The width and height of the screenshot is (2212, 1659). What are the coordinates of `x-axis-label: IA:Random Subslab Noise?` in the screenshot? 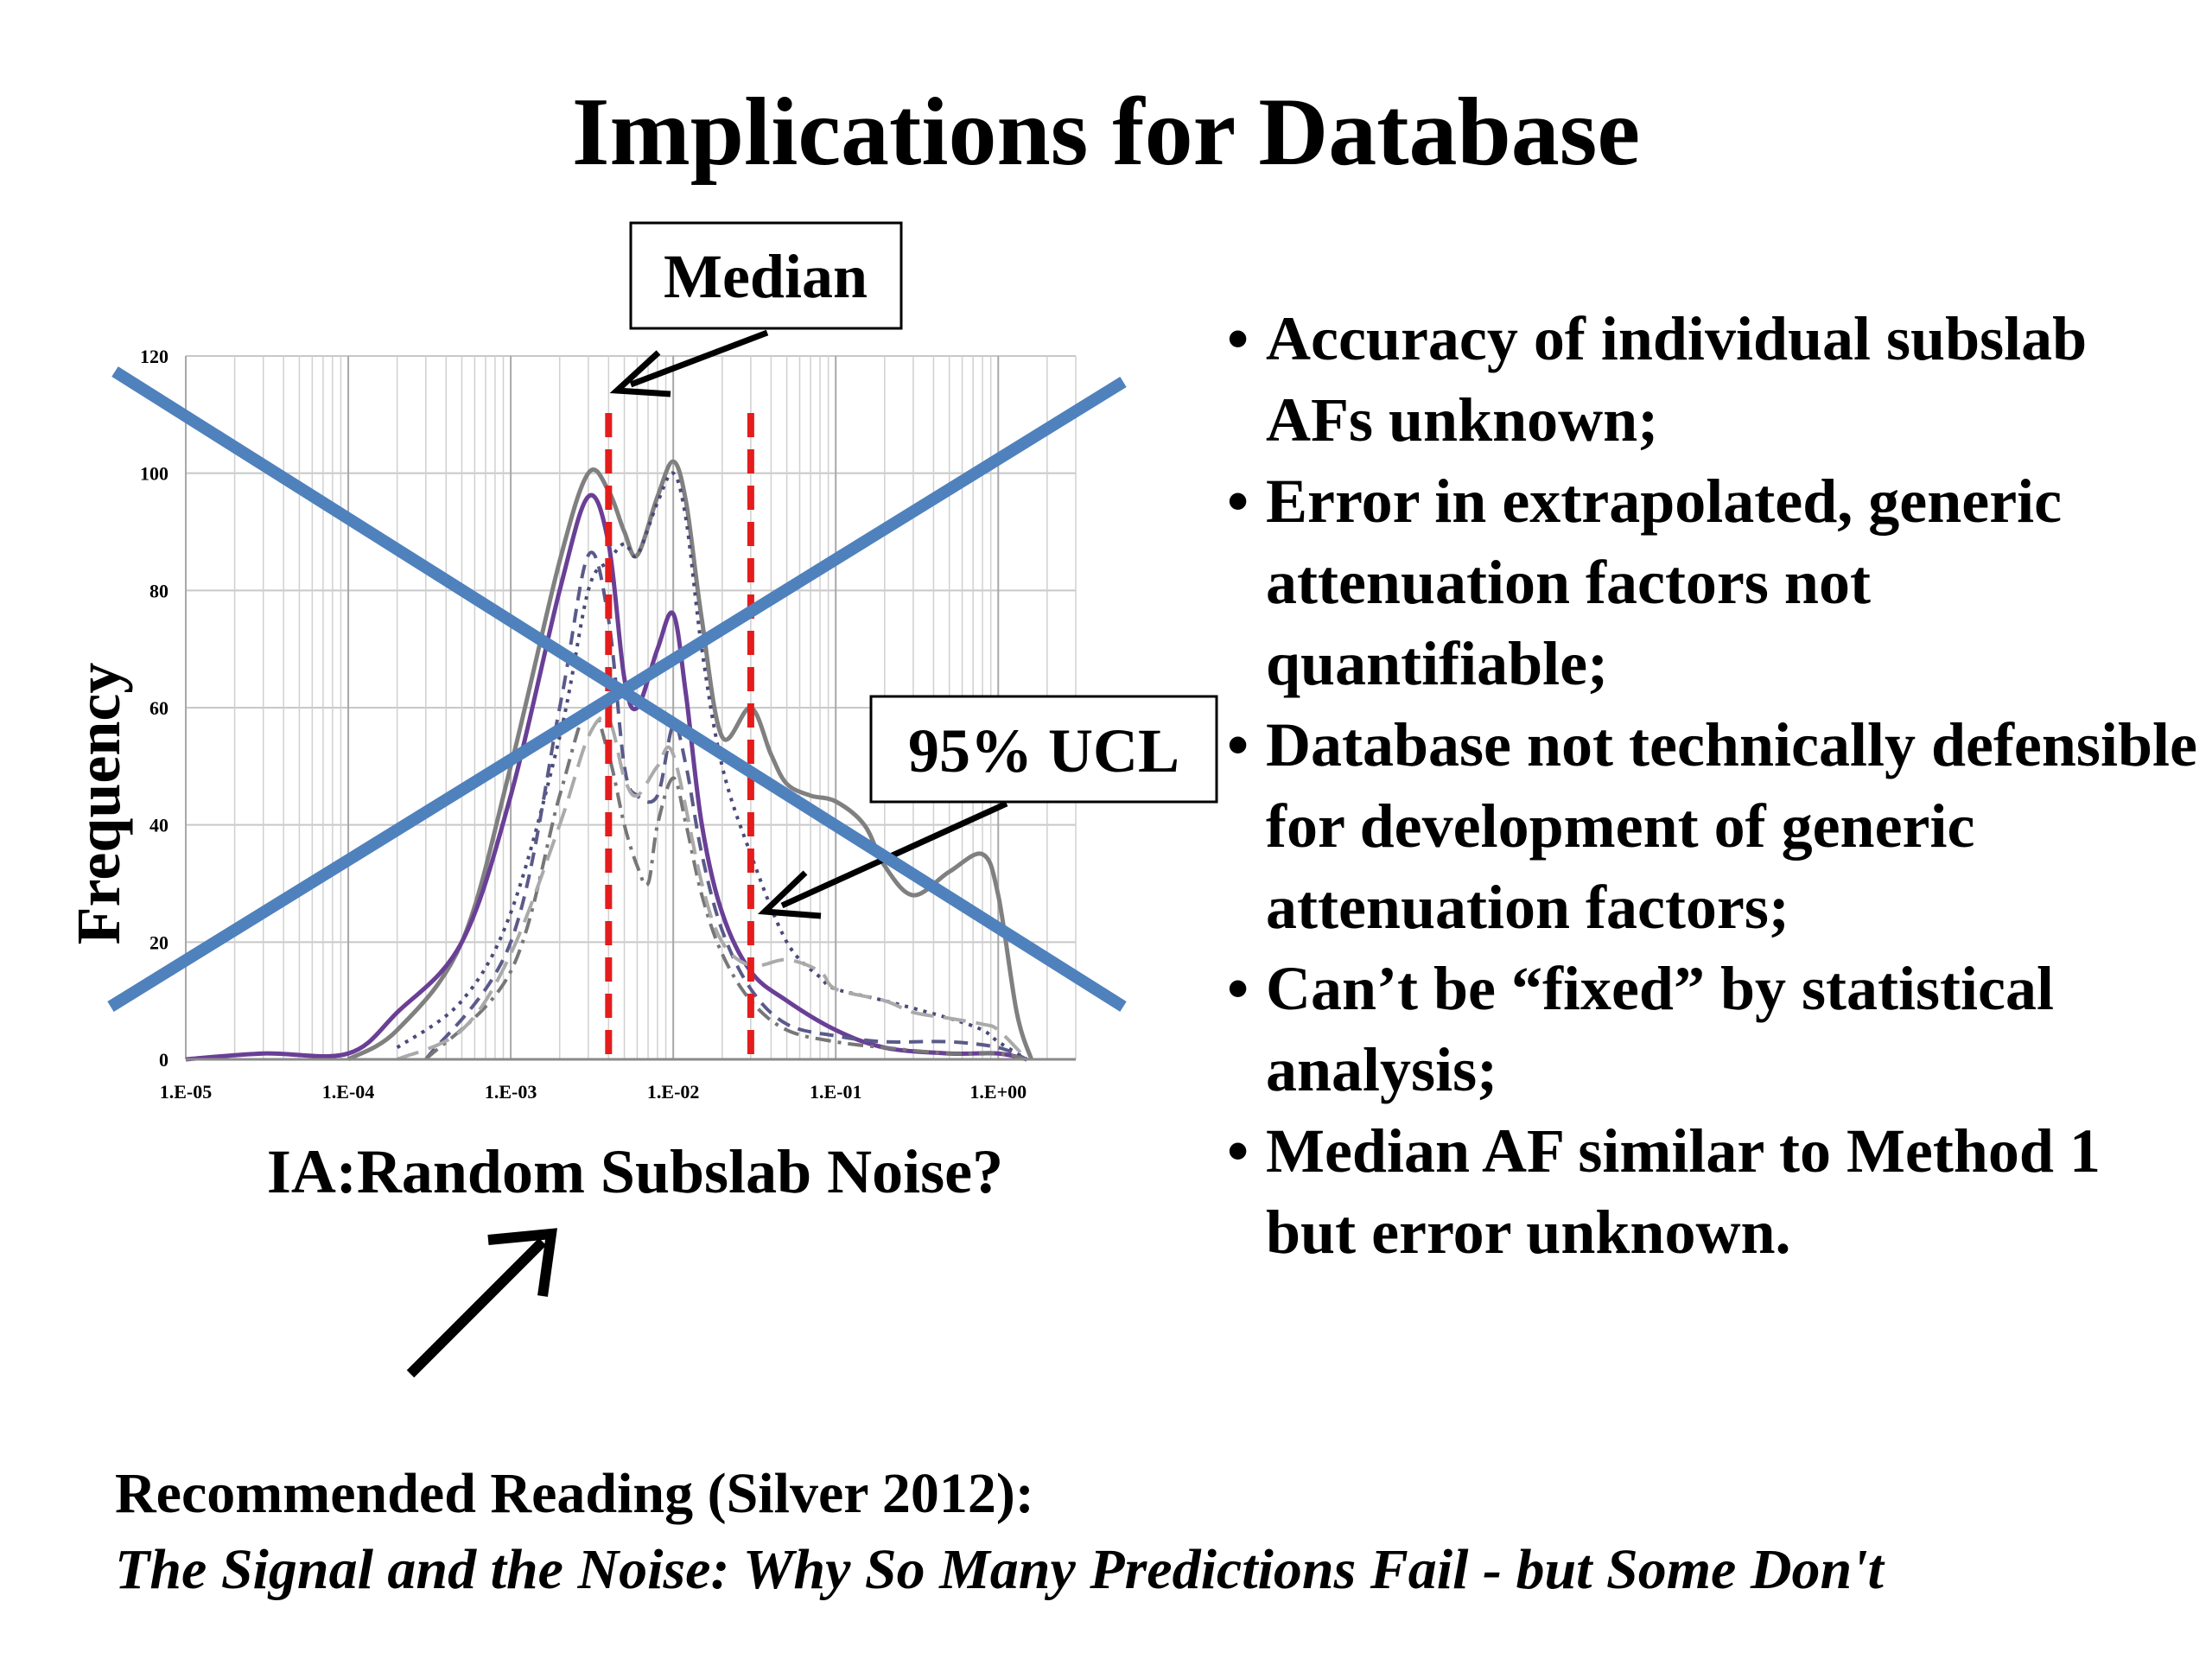 It's located at (635, 1171).